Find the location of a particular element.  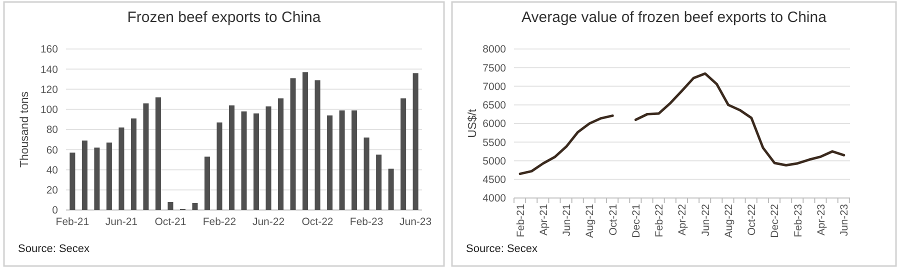

y-tick-label: 6000 is located at coordinates (494, 124).